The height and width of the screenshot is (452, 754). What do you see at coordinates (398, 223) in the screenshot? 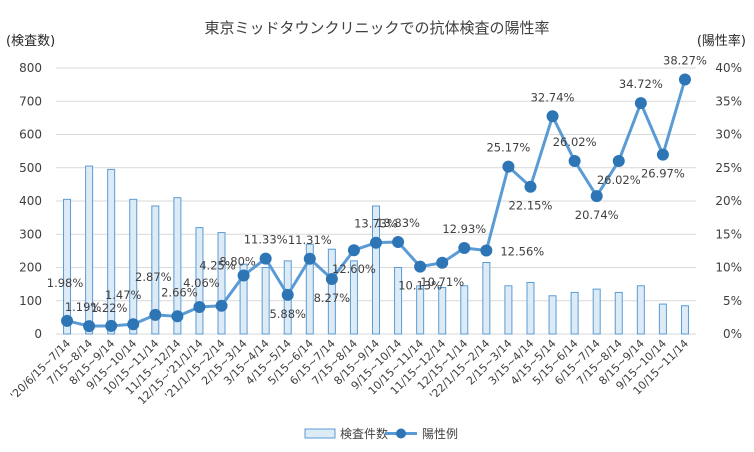
I see `data-label: 13.83%` at bounding box center [398, 223].